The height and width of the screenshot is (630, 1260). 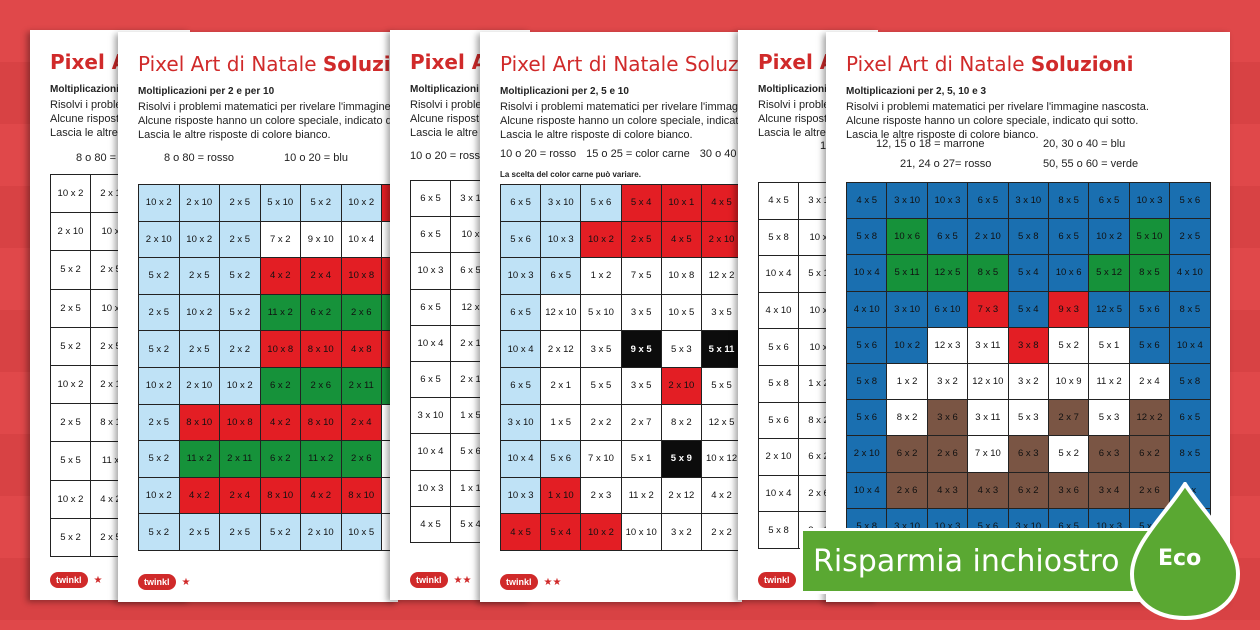 What do you see at coordinates (361, 386) in the screenshot?
I see `grid-cell: 2 x 11` at bounding box center [361, 386].